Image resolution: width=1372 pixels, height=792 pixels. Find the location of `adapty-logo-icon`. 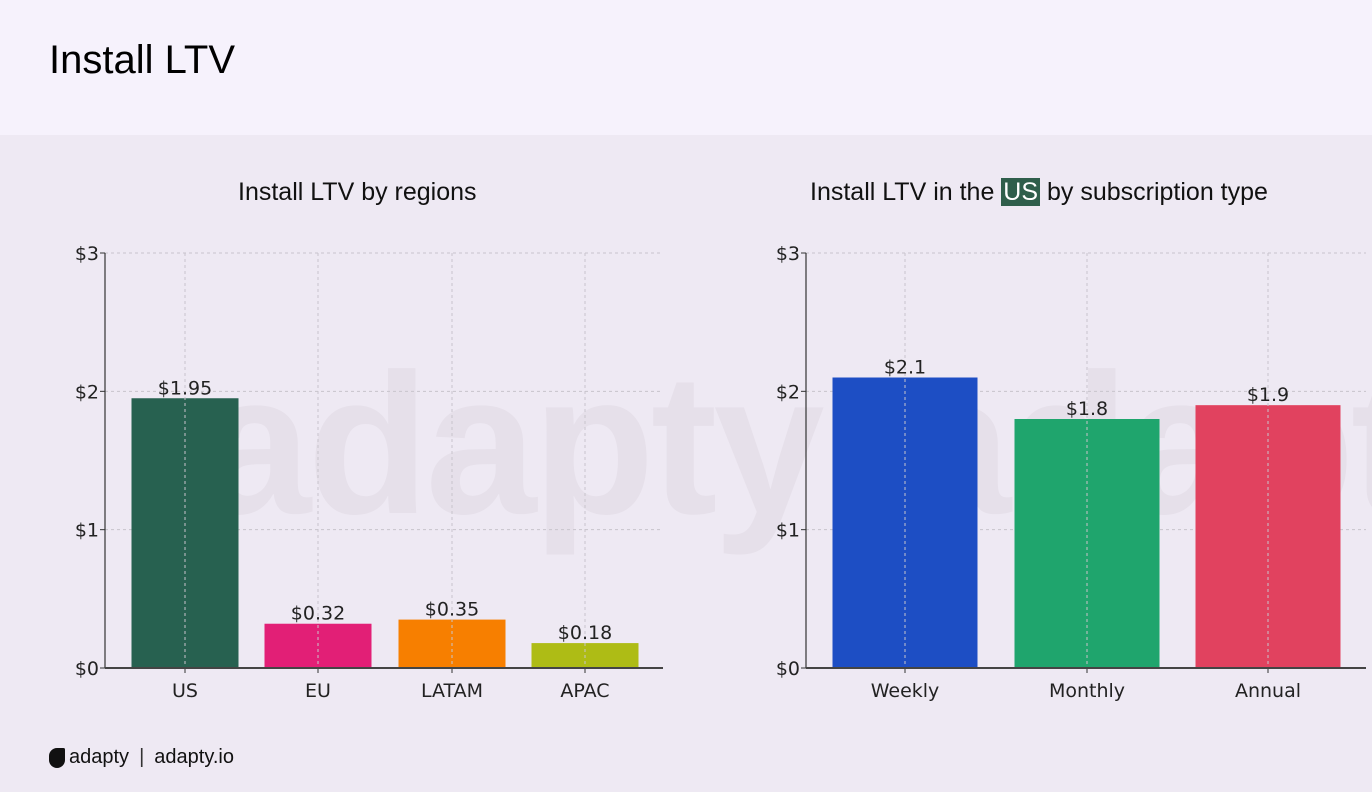

adapty-logo-icon is located at coordinates (57, 757).